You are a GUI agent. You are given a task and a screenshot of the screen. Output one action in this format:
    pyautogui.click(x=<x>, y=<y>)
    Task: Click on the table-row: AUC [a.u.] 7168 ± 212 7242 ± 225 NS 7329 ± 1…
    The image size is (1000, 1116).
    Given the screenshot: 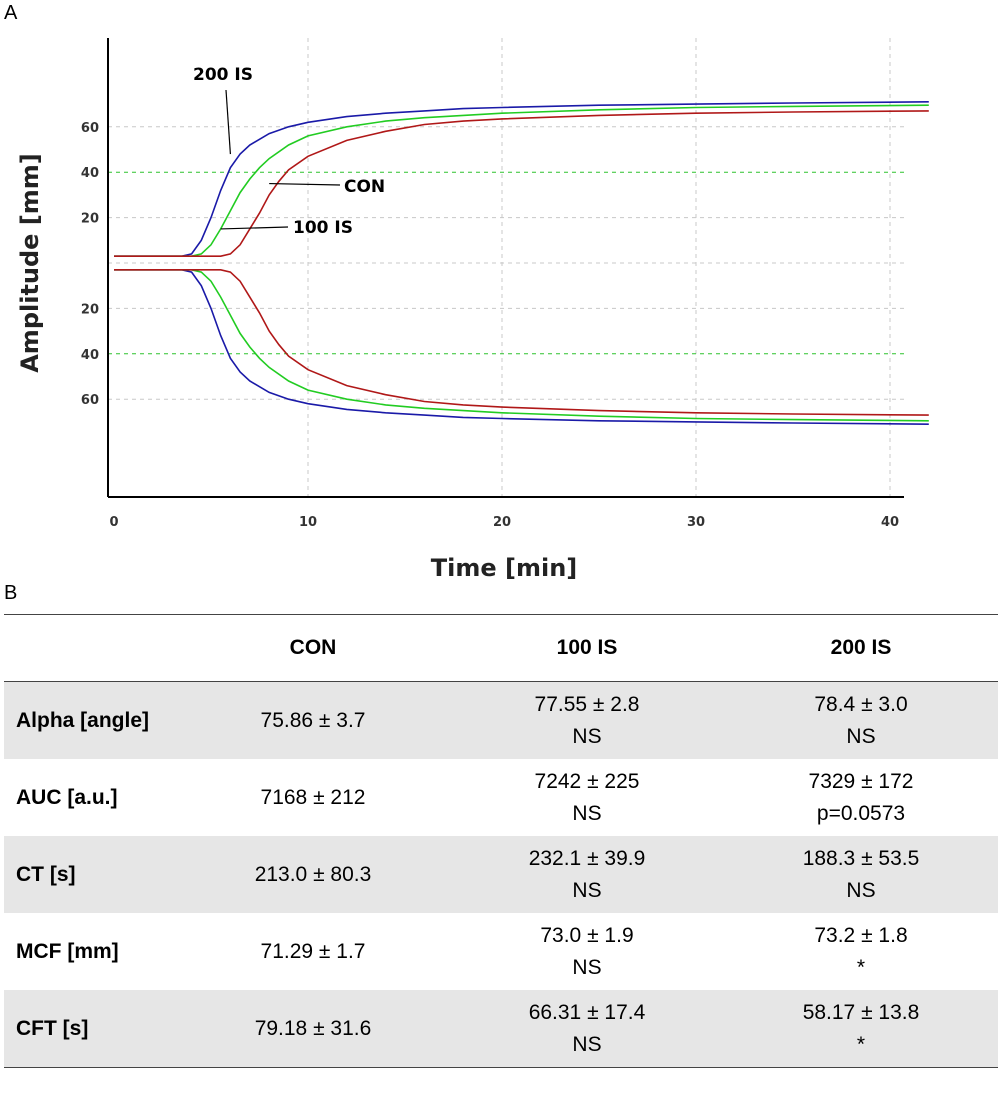 What is the action you would take?
    pyautogui.click(x=501, y=797)
    